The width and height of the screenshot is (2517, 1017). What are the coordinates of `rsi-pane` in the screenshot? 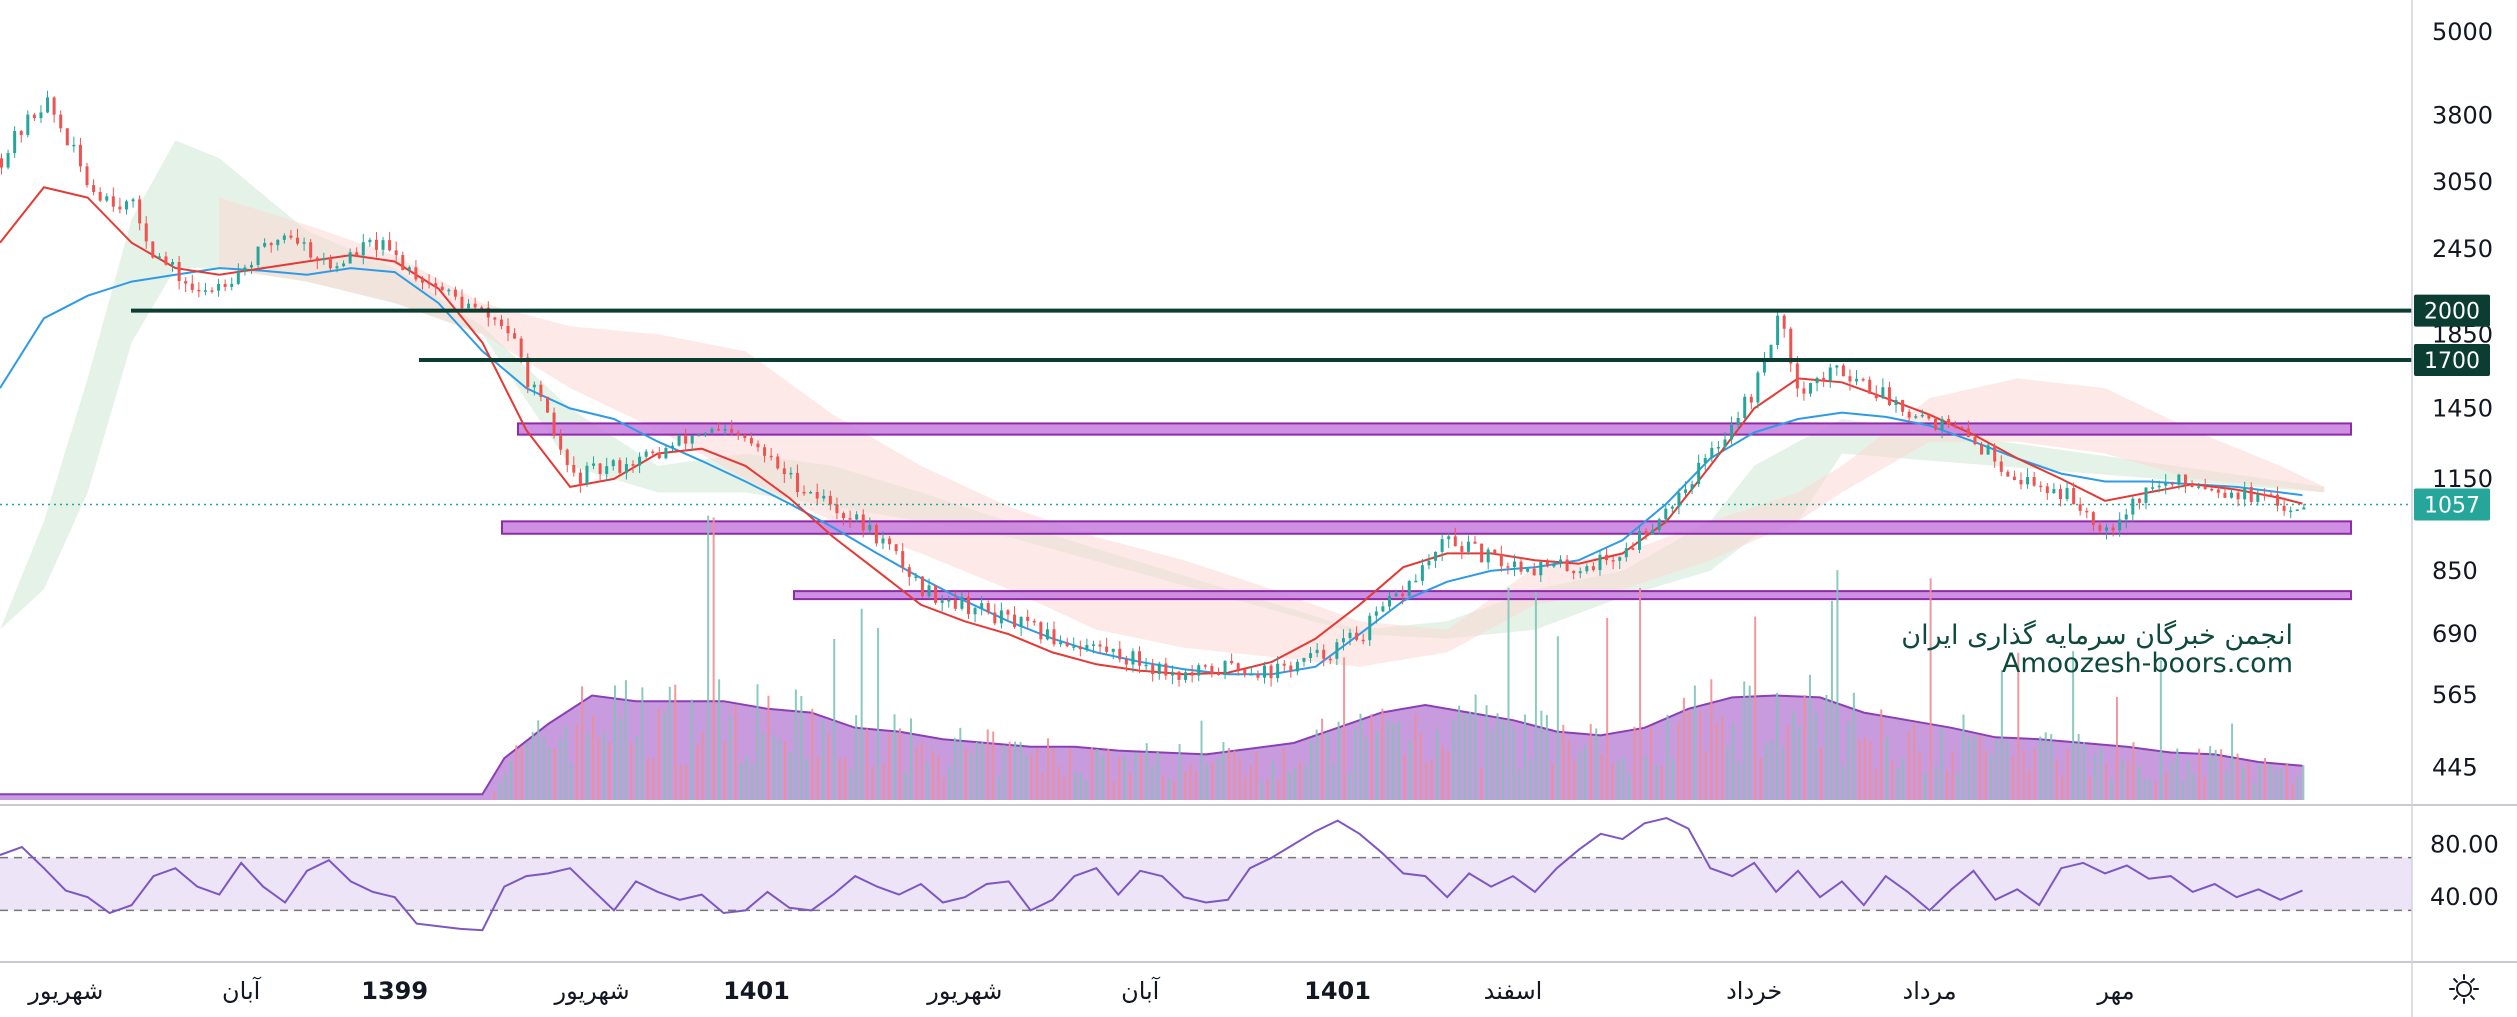 It's located at (1206, 874).